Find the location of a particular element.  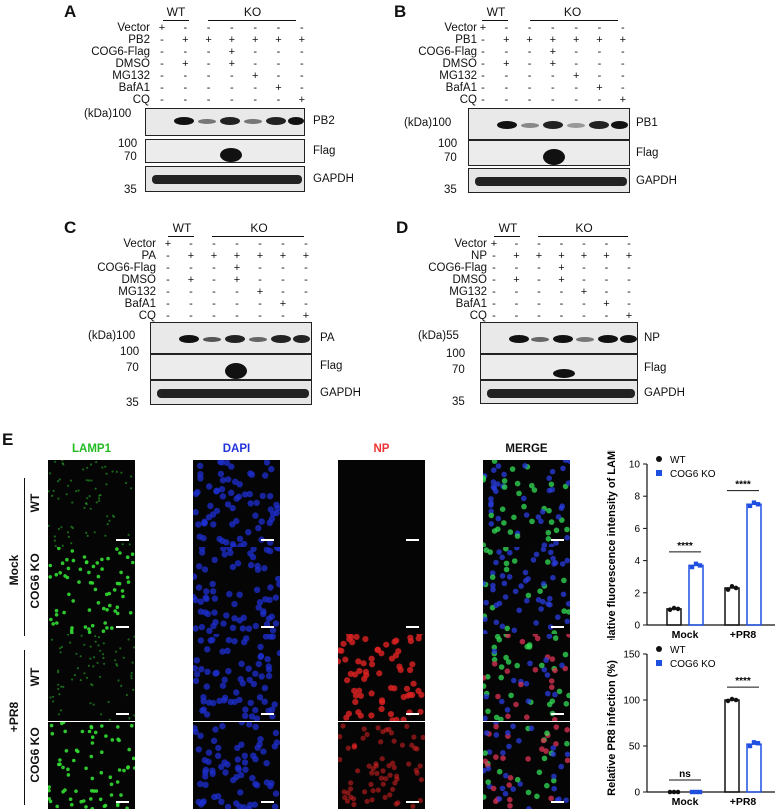

condition-label: COG6-Flag is located at coordinates (457, 268).